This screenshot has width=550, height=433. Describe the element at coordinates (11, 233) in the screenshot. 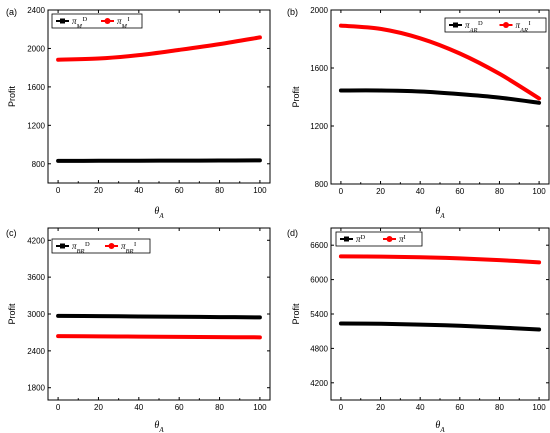

I see `panel-label: (c)` at that location.